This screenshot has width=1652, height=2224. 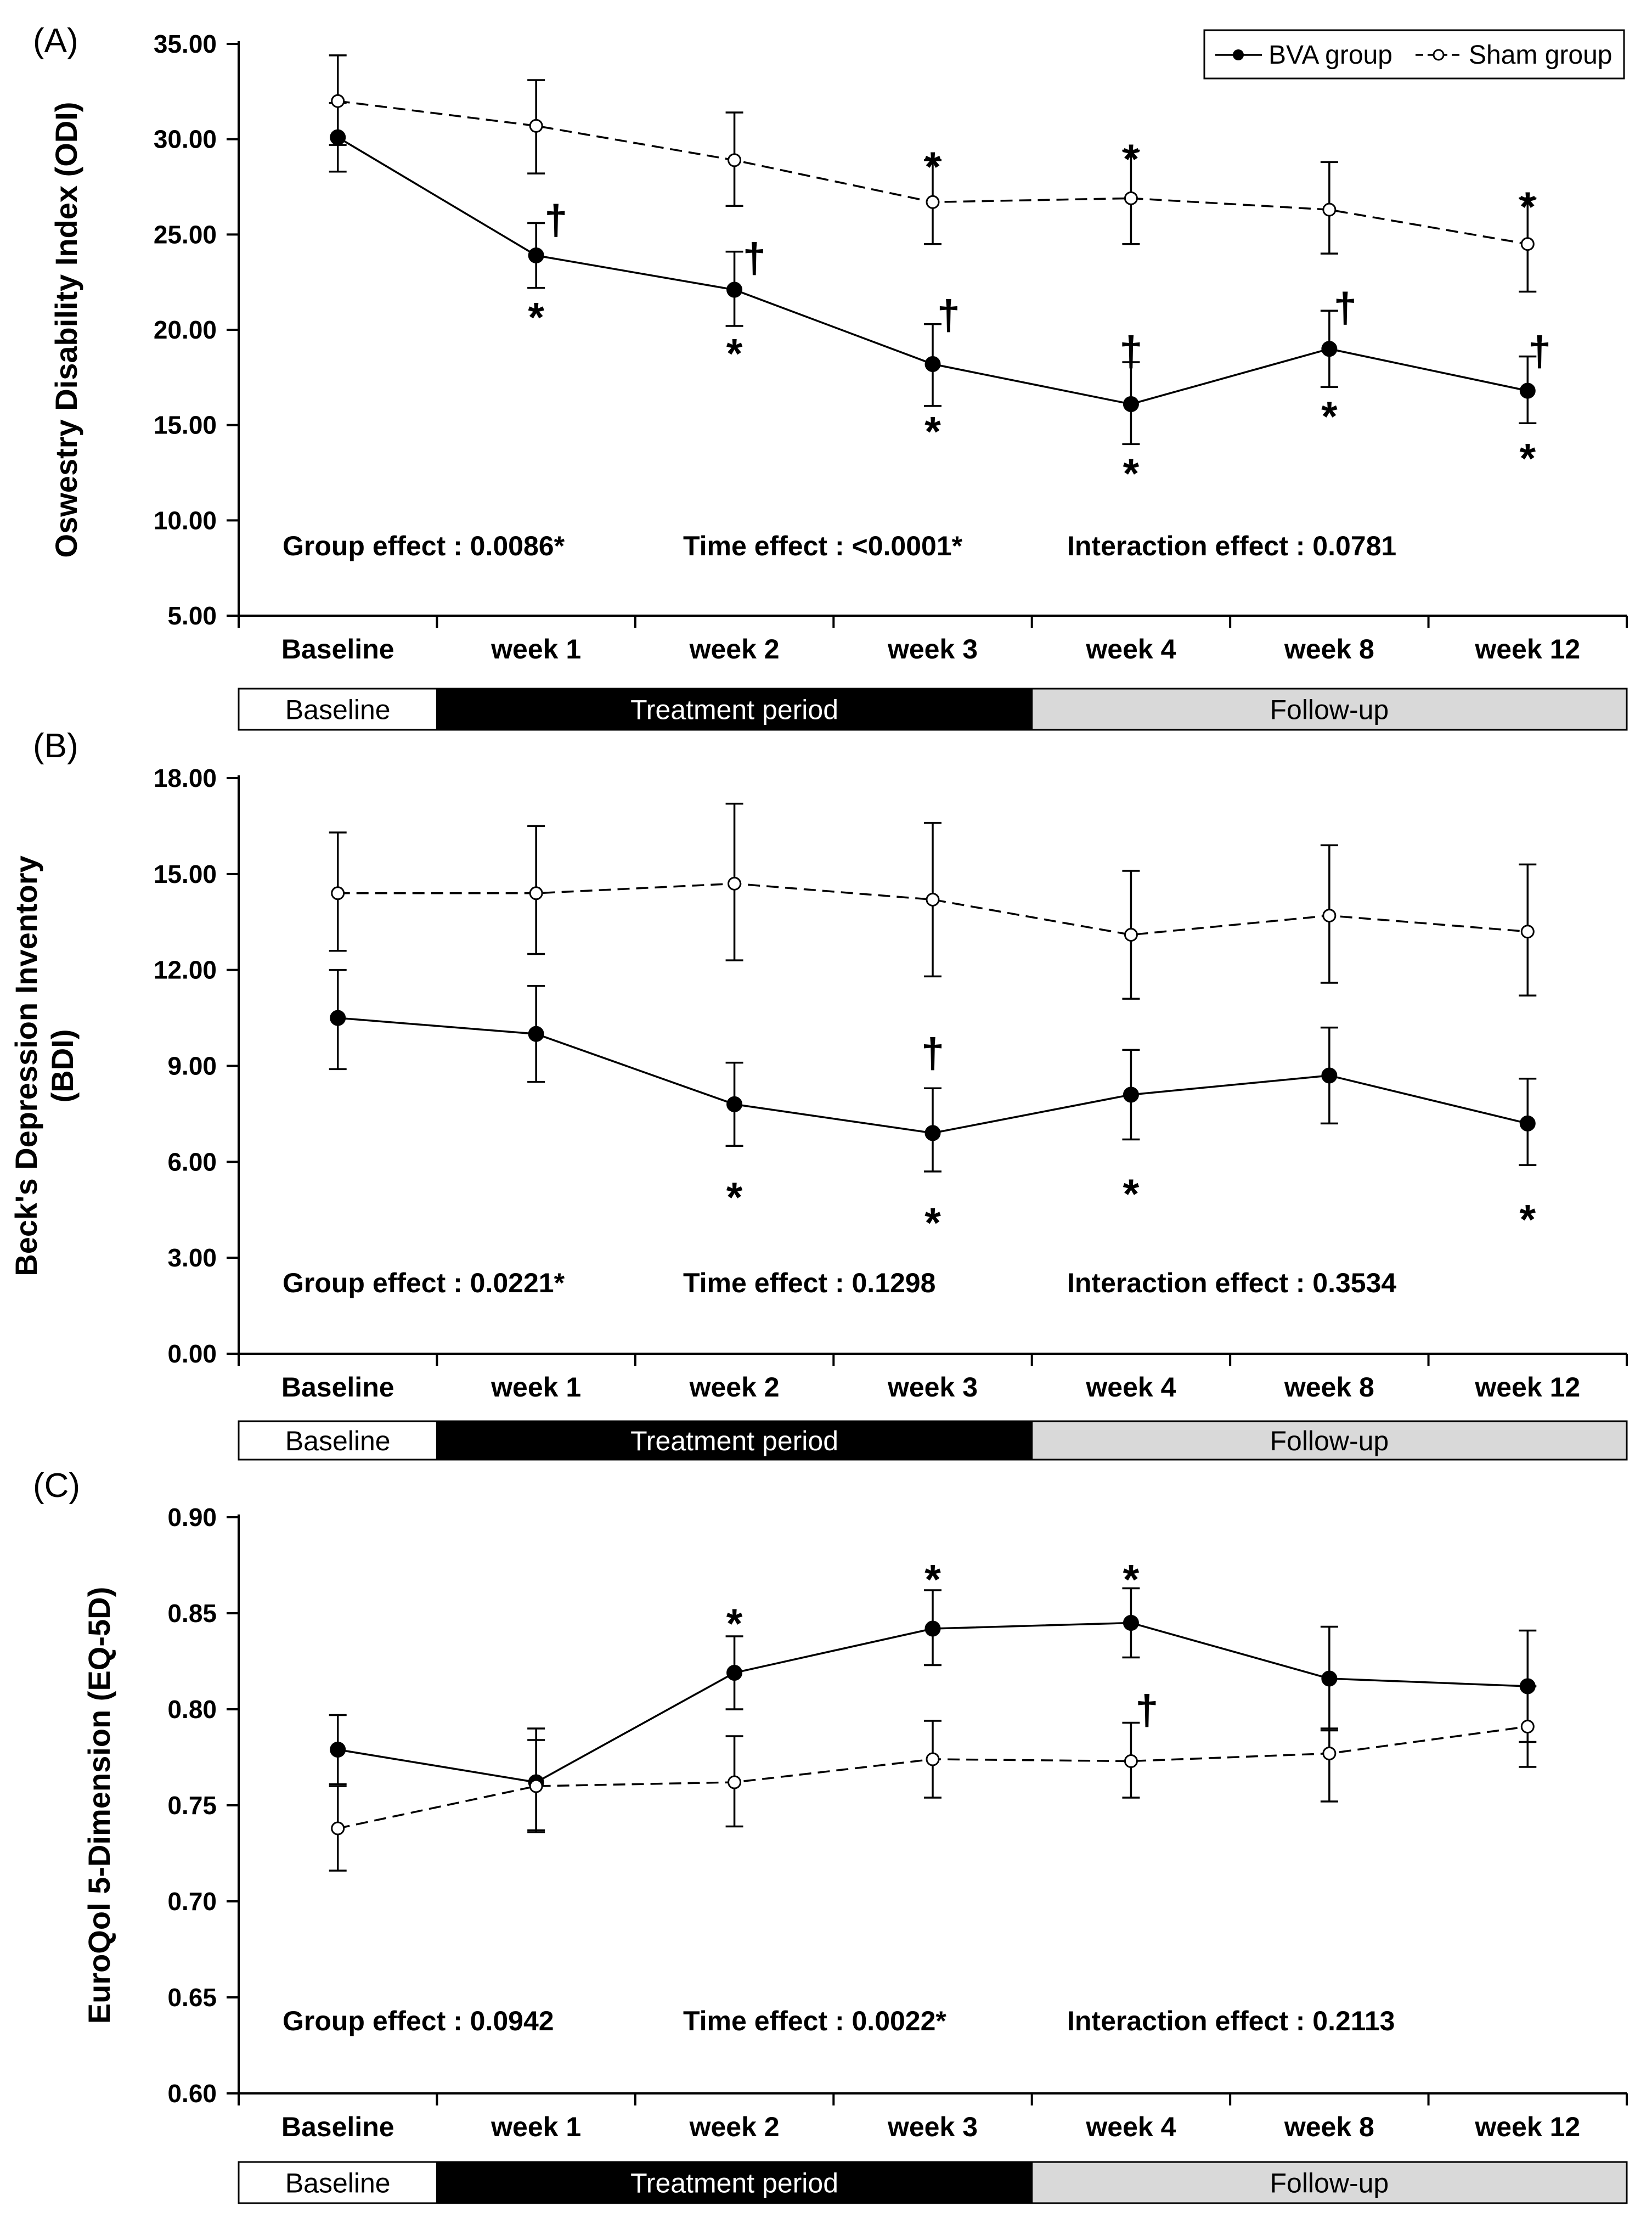 What do you see at coordinates (424, 1283) in the screenshot?
I see `effect-annotation: Group effect : 0.0221*` at bounding box center [424, 1283].